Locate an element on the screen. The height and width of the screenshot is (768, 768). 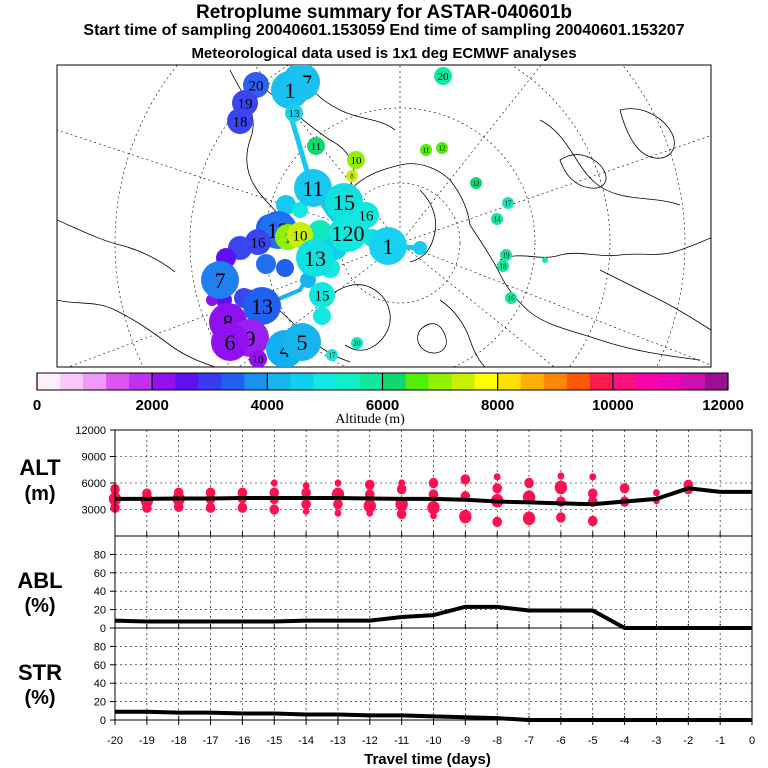
colorbar-title: Altitude (m) is located at coordinates (370, 419).